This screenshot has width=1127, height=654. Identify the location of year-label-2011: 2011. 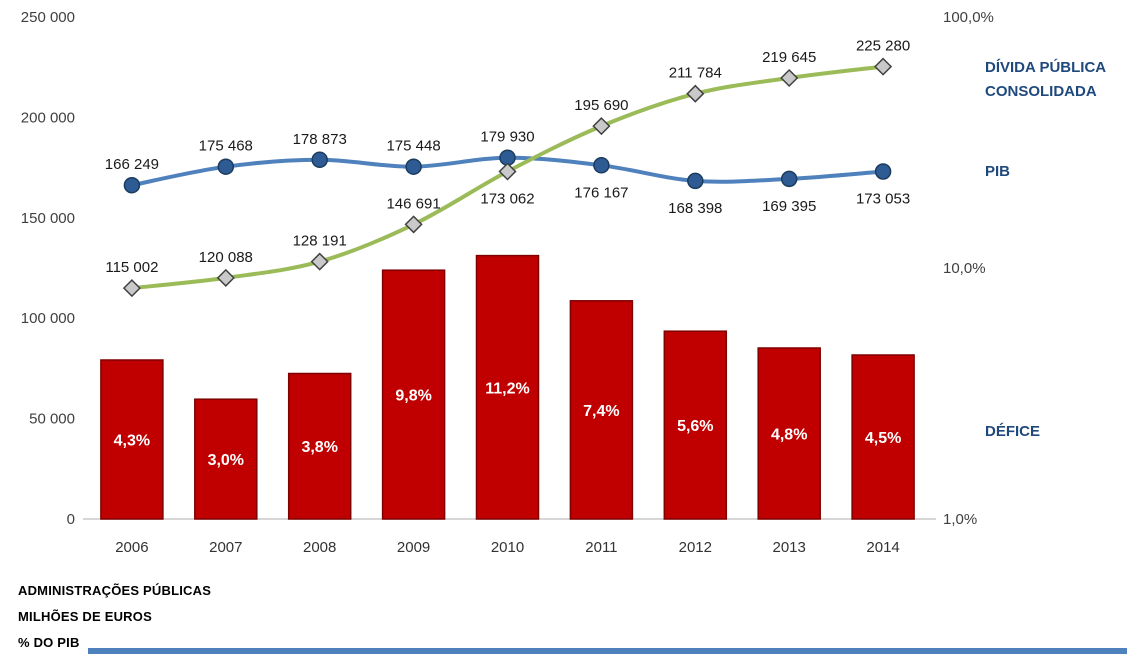
(601, 547).